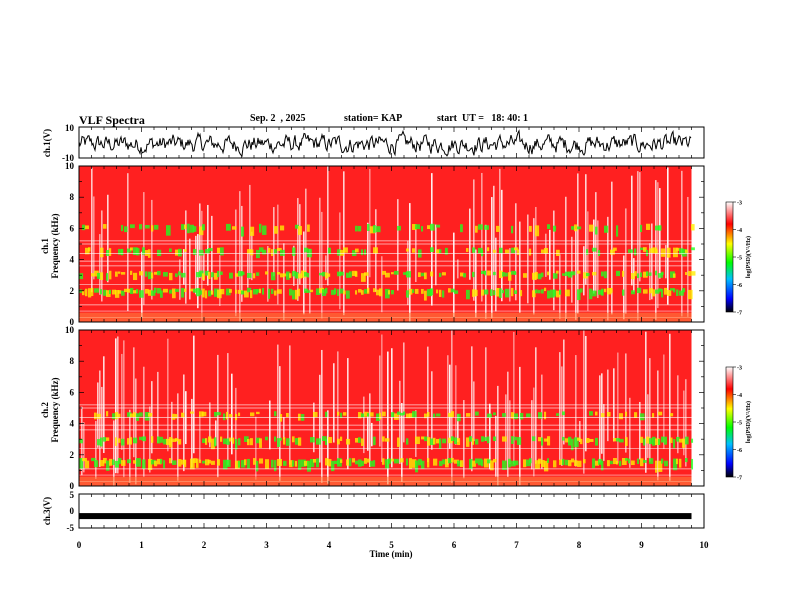  Describe the element at coordinates (373, 511) in the screenshot. I see `ch3-waveform-panel: 5 0 -5 ch.3(V)` at that location.